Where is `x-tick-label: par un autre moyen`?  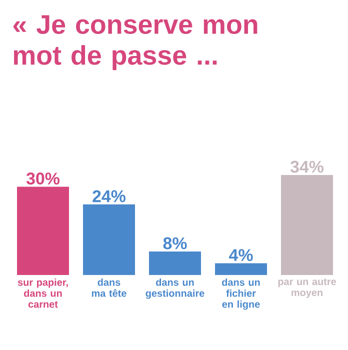
x-tick-label: par un autre moyen is located at coordinates (307, 288).